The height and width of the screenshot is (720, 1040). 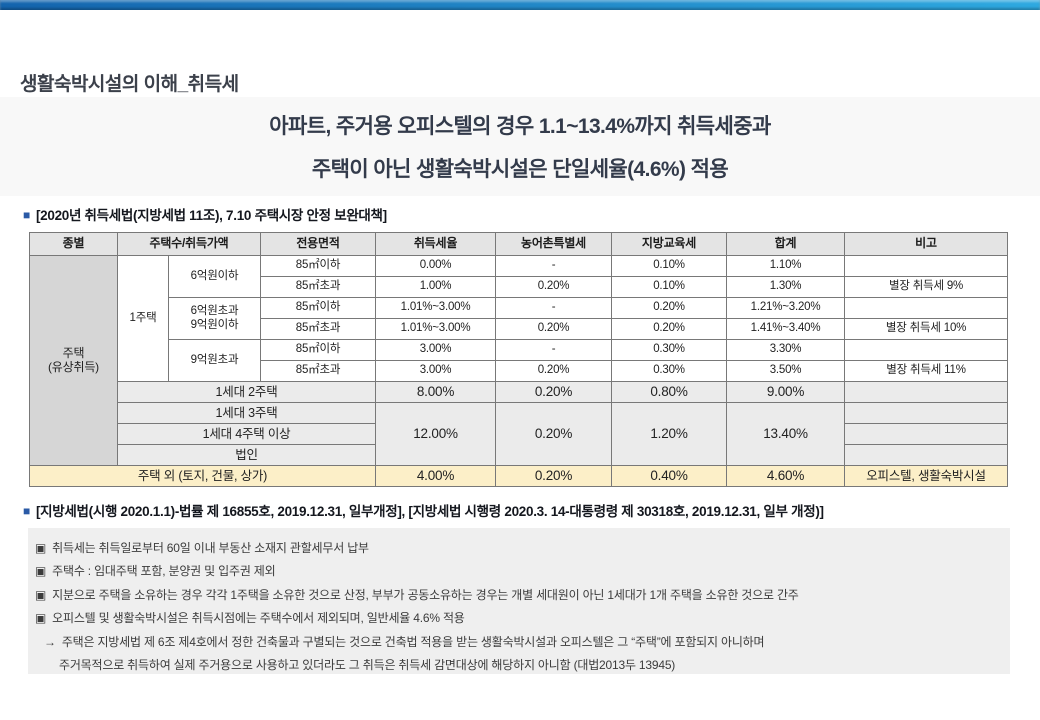 What do you see at coordinates (926, 329) in the screenshot?
I see `cell-remark: 별장 취득세 10%` at bounding box center [926, 329].